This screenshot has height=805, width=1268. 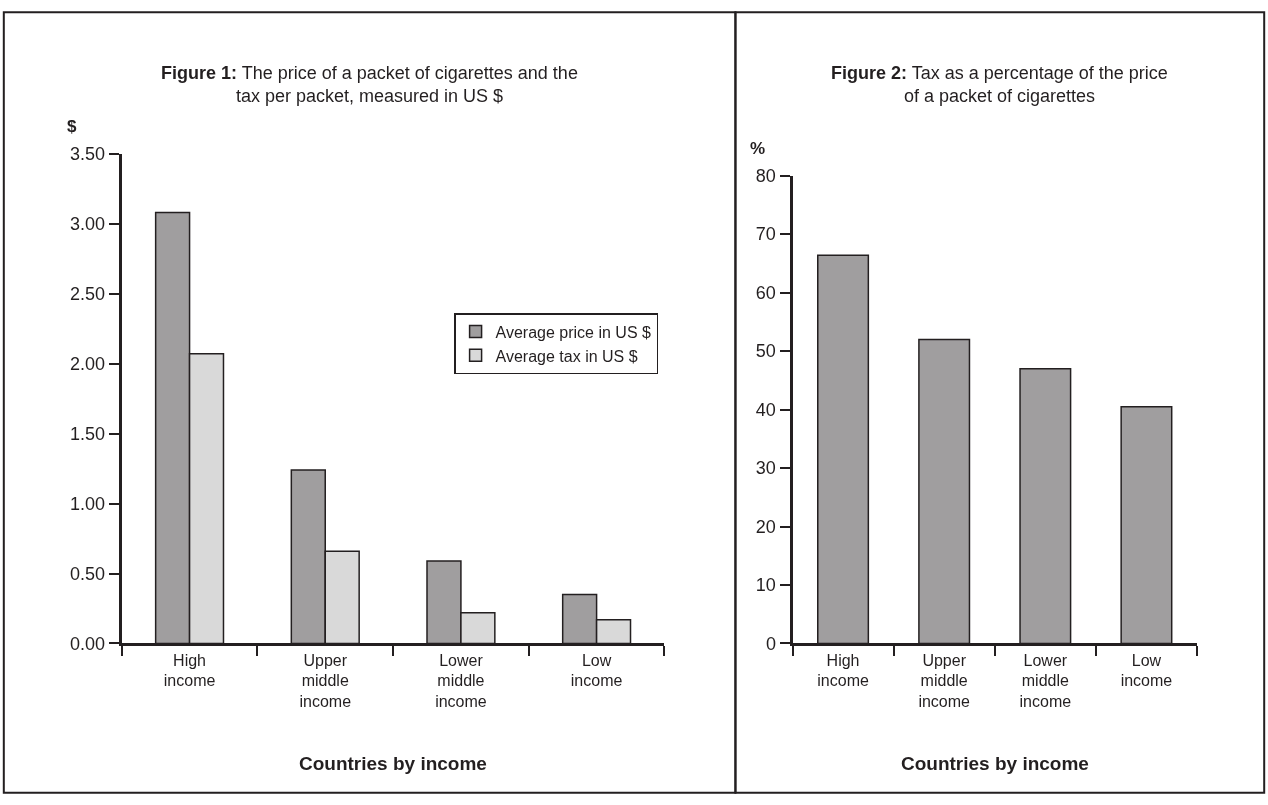 I want to click on y-tick-label: 20, so click(x=765, y=526).